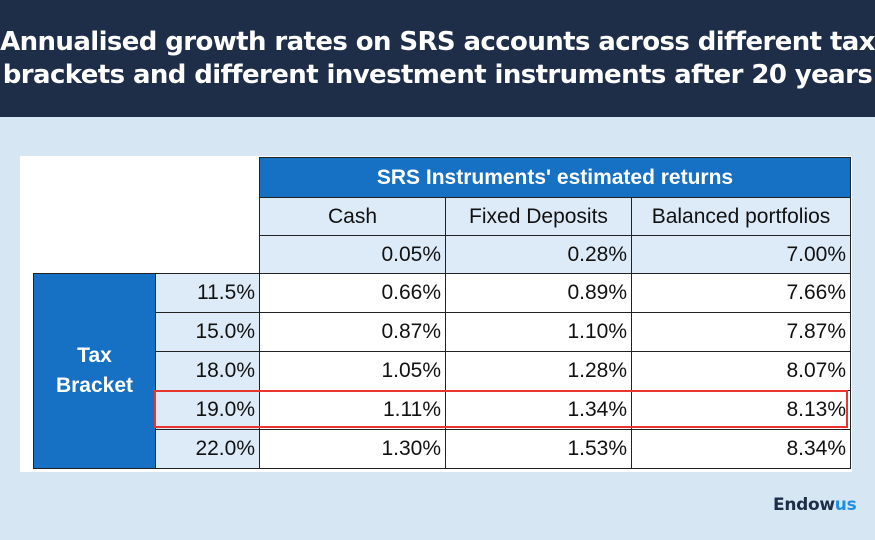  I want to click on table-cell: 1.34%, so click(538, 410).